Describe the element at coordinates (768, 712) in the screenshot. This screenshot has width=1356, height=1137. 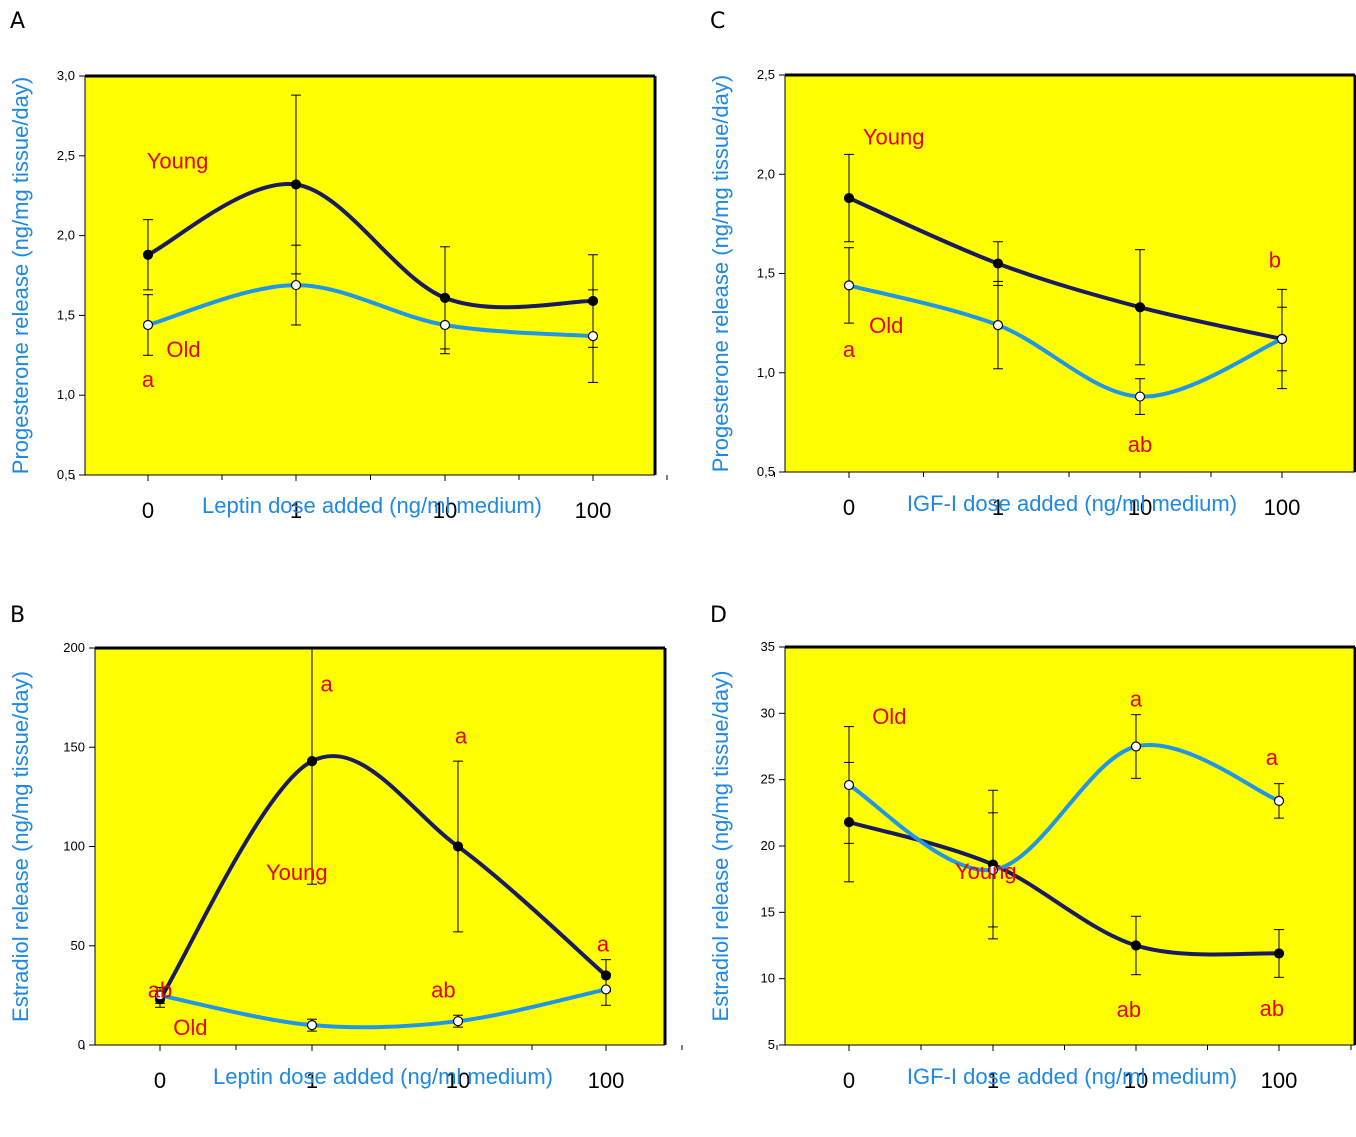
I see `y-tick-label: 30` at that location.